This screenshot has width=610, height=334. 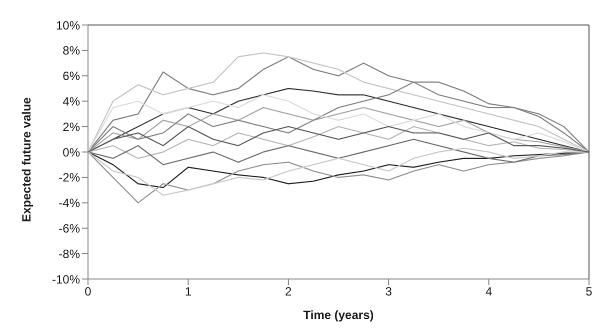 I want to click on x-axis-title: Time (years), so click(x=338, y=315).